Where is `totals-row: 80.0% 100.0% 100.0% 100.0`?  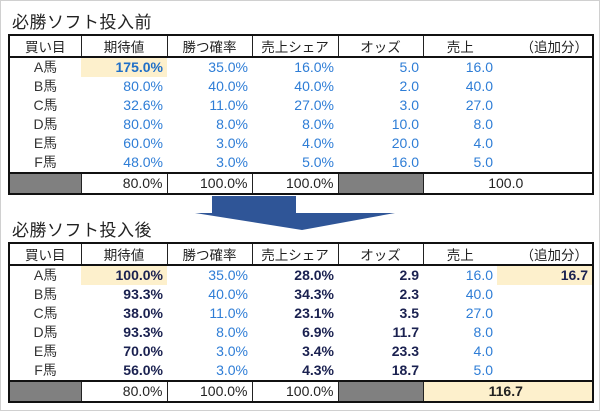
totals-row: 80.0% 100.0% 100.0% 100.0 is located at coordinates (301, 183).